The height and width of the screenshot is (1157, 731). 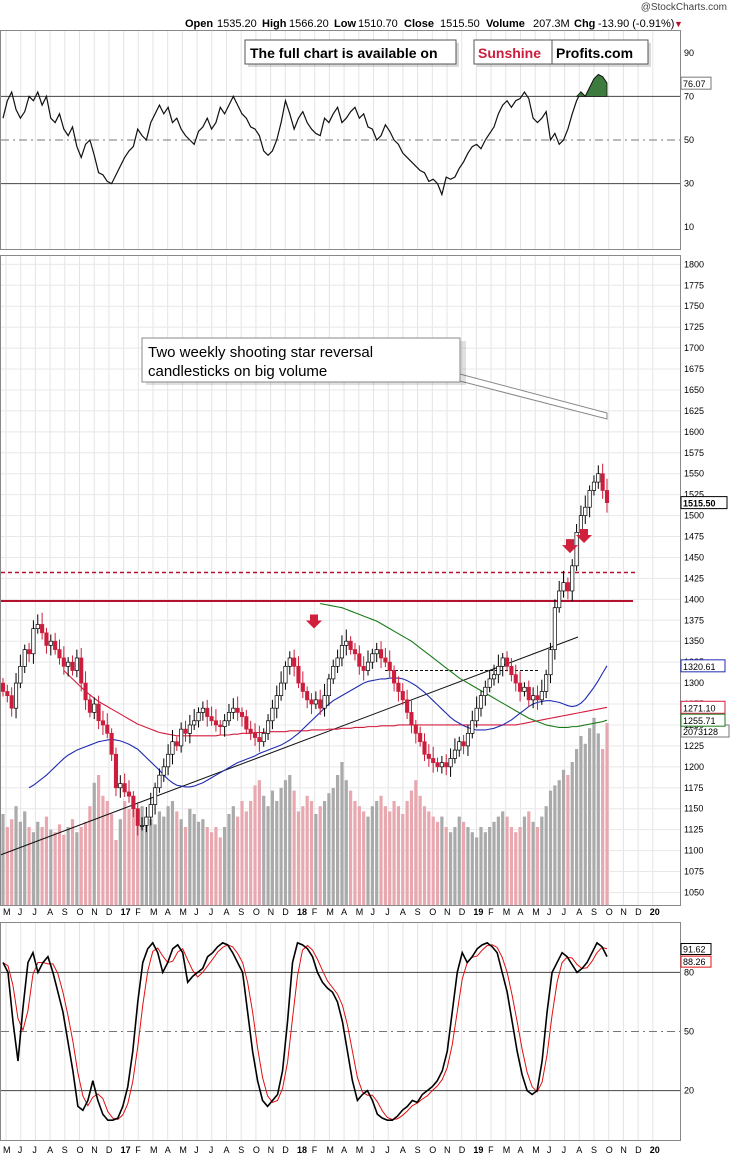 What do you see at coordinates (241, 912) in the screenshot?
I see `x-tick-label: S` at bounding box center [241, 912].